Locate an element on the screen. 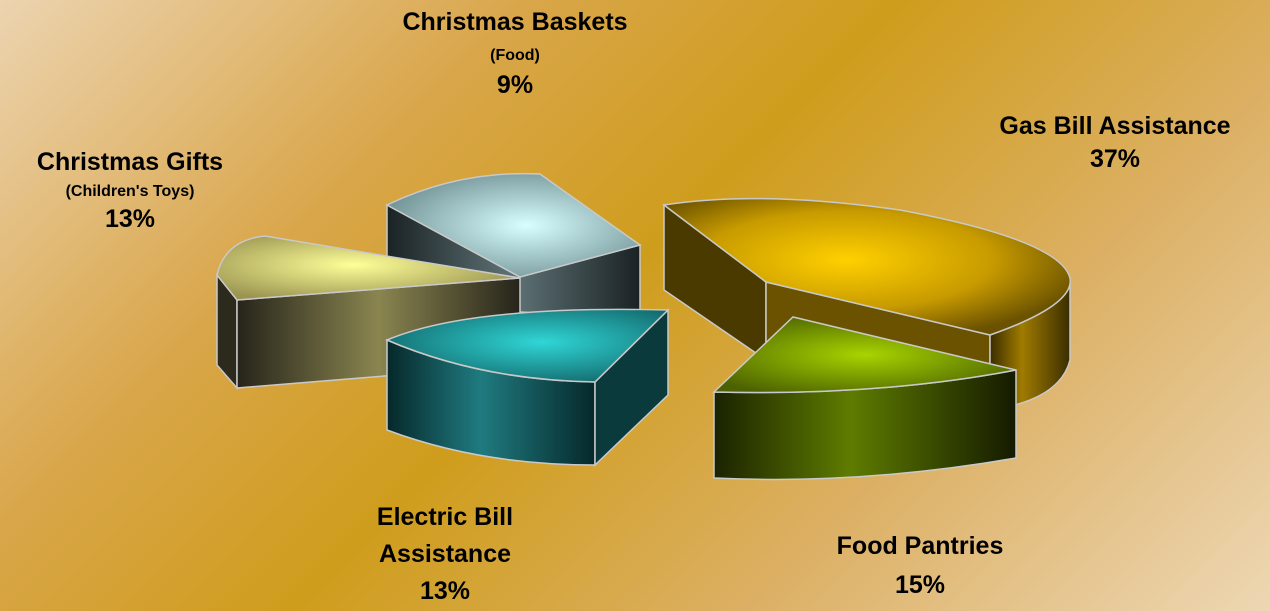 This screenshot has height=611, width=1270. slice-electric-bill-assistance is located at coordinates (527, 387).